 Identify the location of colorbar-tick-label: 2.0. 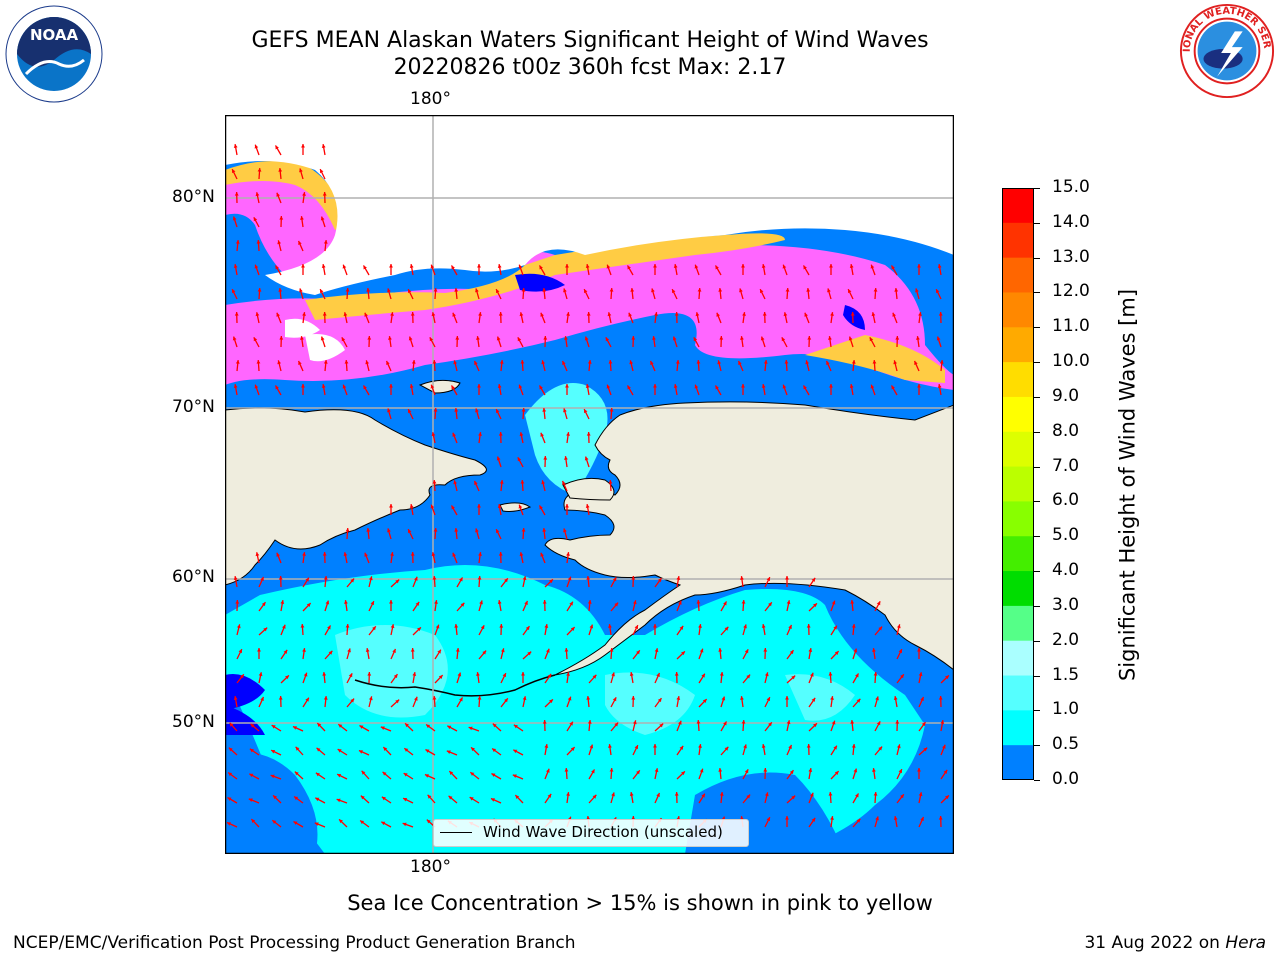
(1066, 639).